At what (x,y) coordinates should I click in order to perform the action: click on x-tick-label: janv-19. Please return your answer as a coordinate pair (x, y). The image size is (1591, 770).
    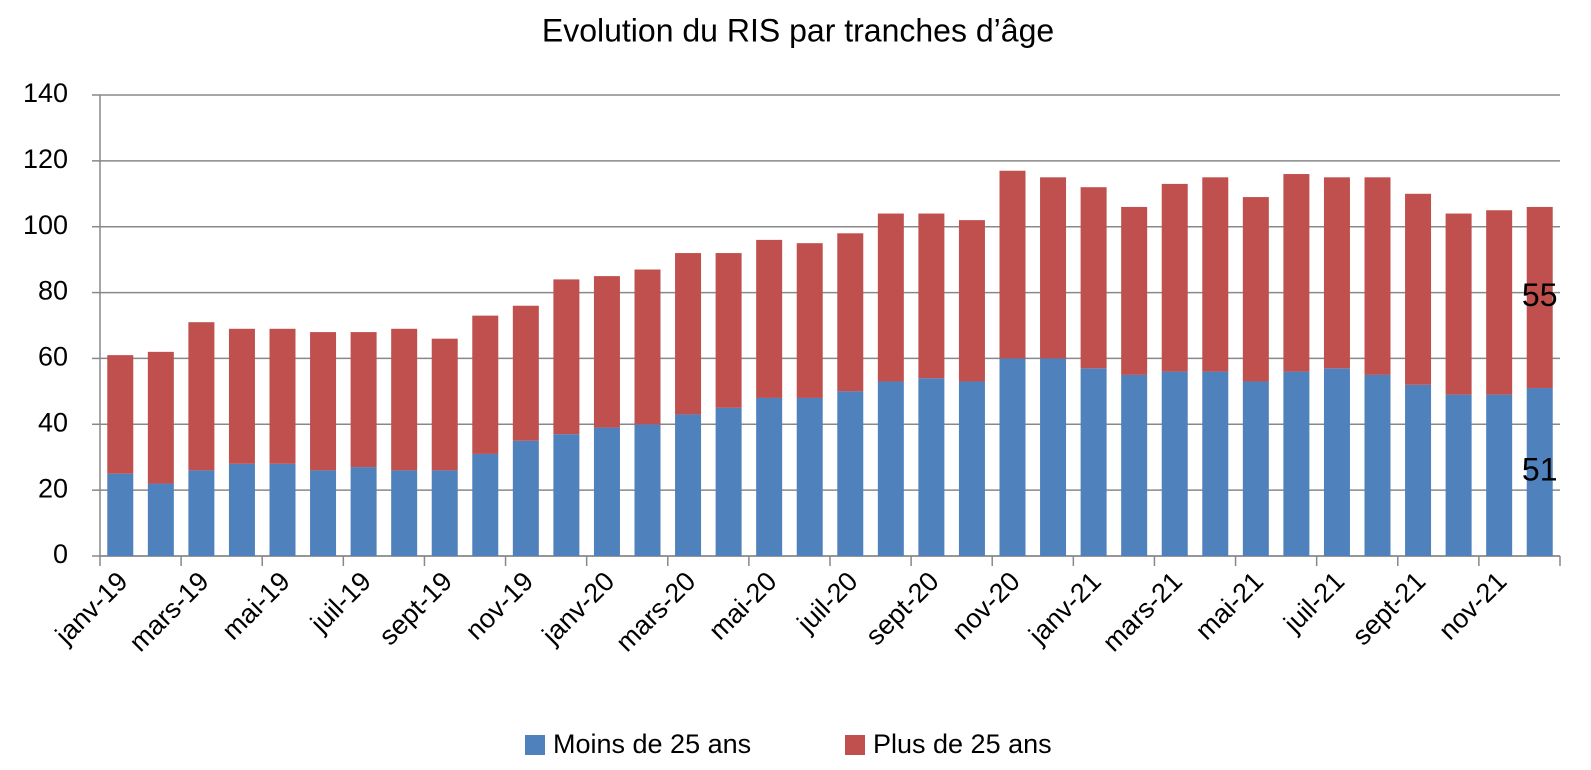
    Looking at the image, I should click on (91, 608).